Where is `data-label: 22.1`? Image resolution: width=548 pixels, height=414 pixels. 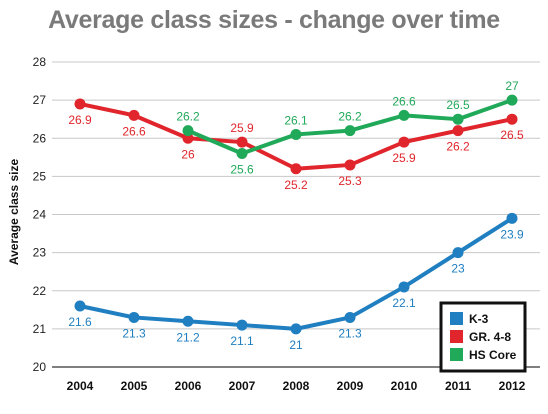 data-label: 22.1 is located at coordinates (404, 303).